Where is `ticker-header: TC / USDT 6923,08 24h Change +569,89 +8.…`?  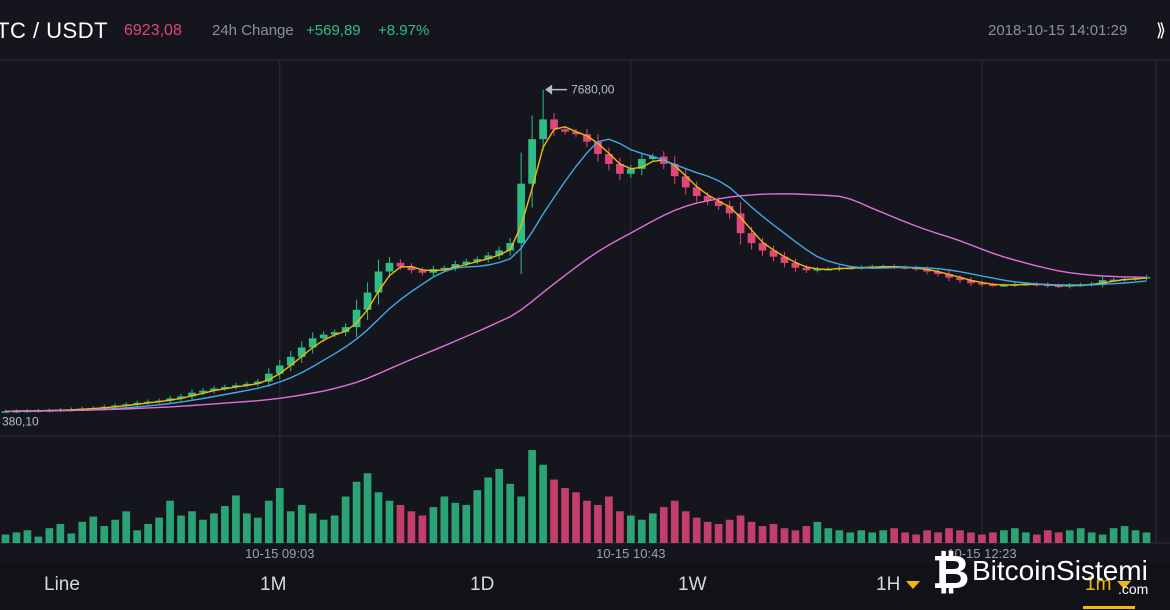
ticker-header: TC / USDT 6923,08 24h Change +569,89 +8.… is located at coordinates (585, 30).